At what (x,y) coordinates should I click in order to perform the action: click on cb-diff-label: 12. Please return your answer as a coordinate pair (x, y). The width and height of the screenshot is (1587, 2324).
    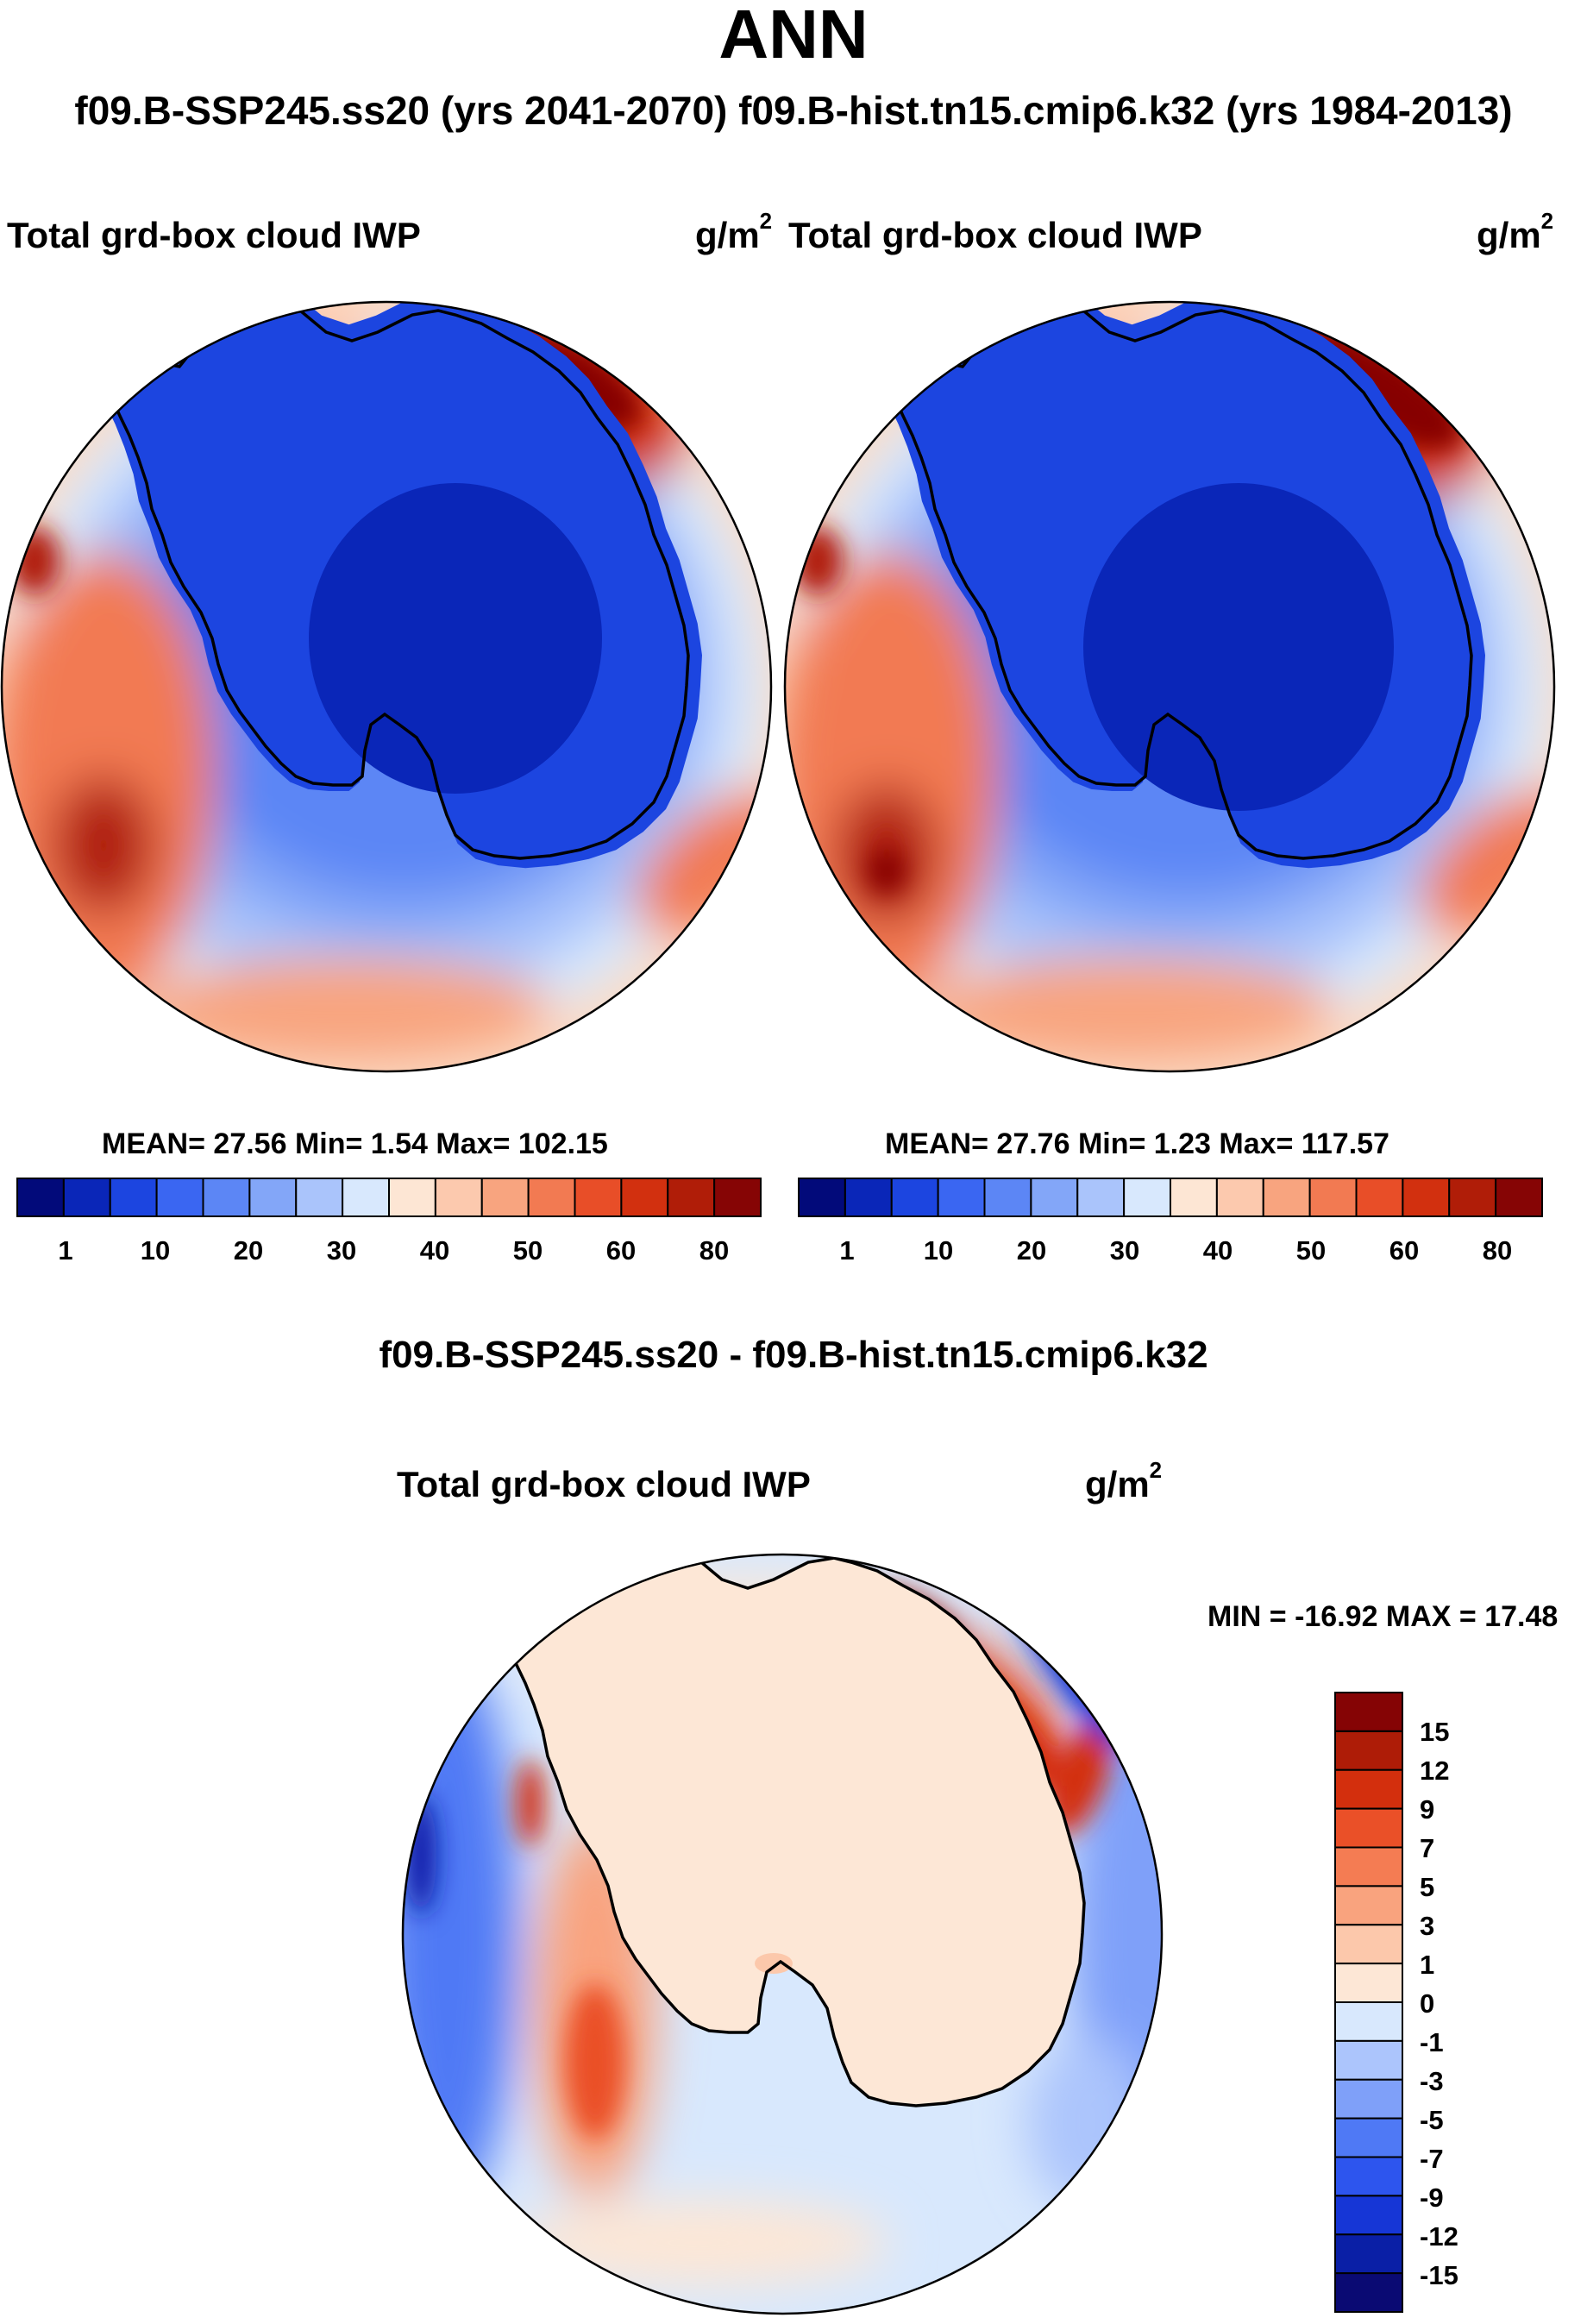
    Looking at the image, I should click on (1435, 1771).